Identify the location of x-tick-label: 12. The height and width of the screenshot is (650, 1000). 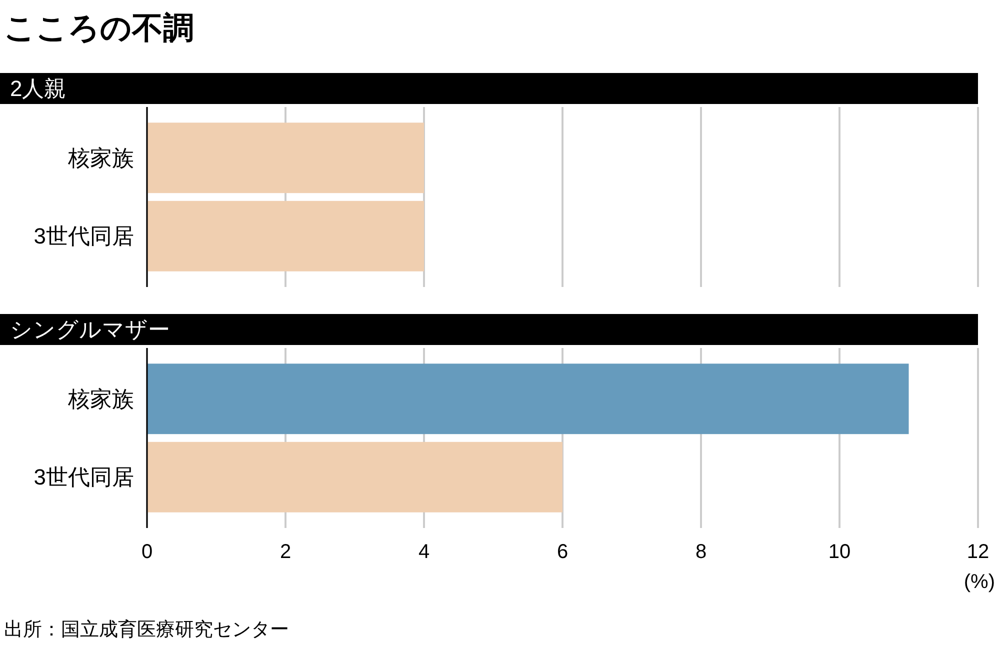
(978, 552).